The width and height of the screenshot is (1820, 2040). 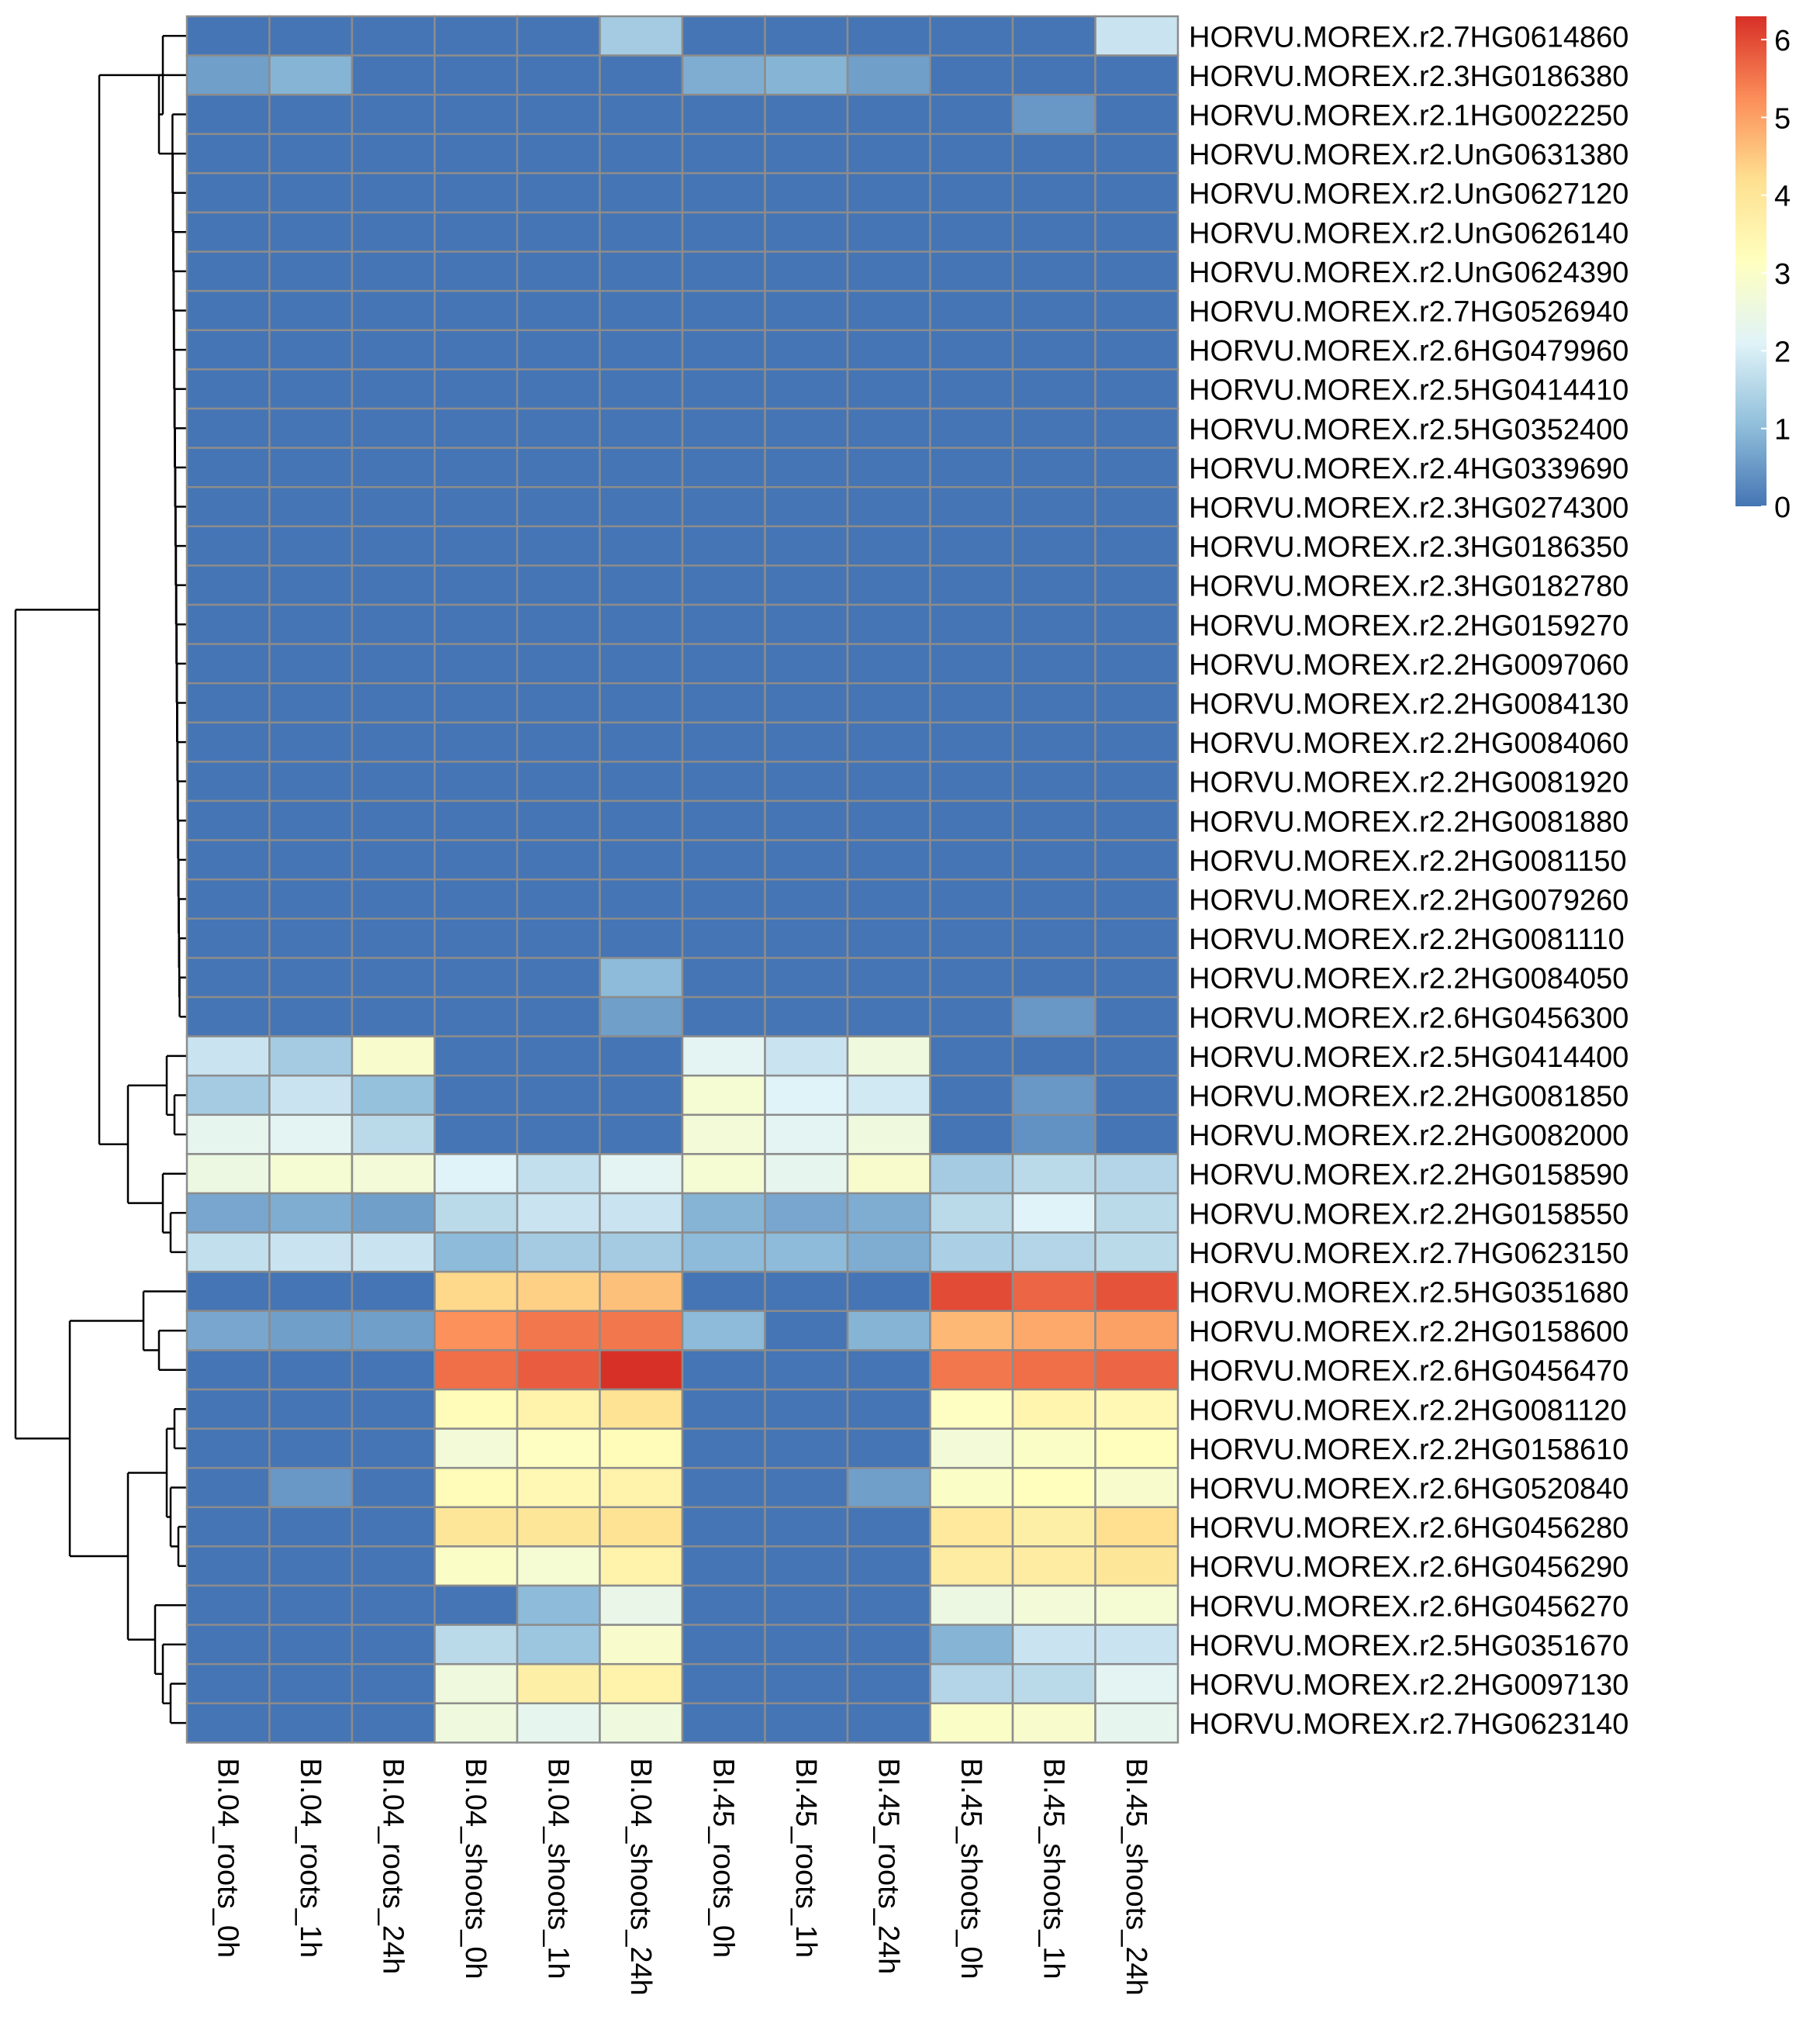 What do you see at coordinates (1408, 312) in the screenshot?
I see `row-label: HORVU.MOREX.r2.7HG0526940` at bounding box center [1408, 312].